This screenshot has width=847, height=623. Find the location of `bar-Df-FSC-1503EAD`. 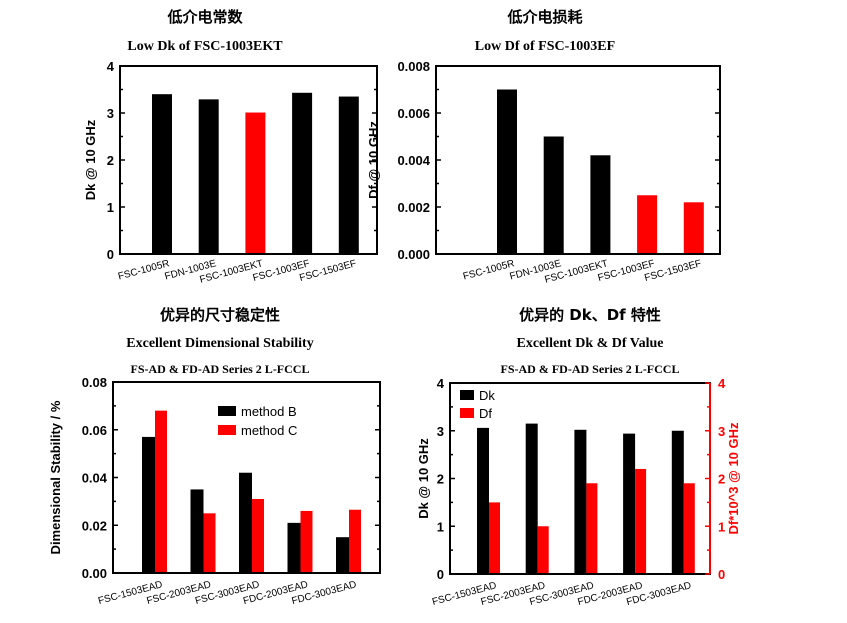

bar-Df-FSC-1503EAD is located at coordinates (494, 538).